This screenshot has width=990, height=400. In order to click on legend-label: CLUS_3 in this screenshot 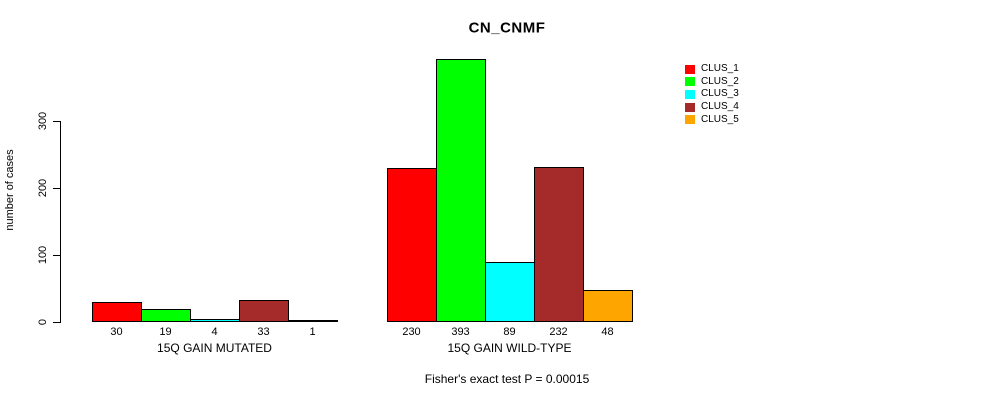, I will do `click(720, 94)`.